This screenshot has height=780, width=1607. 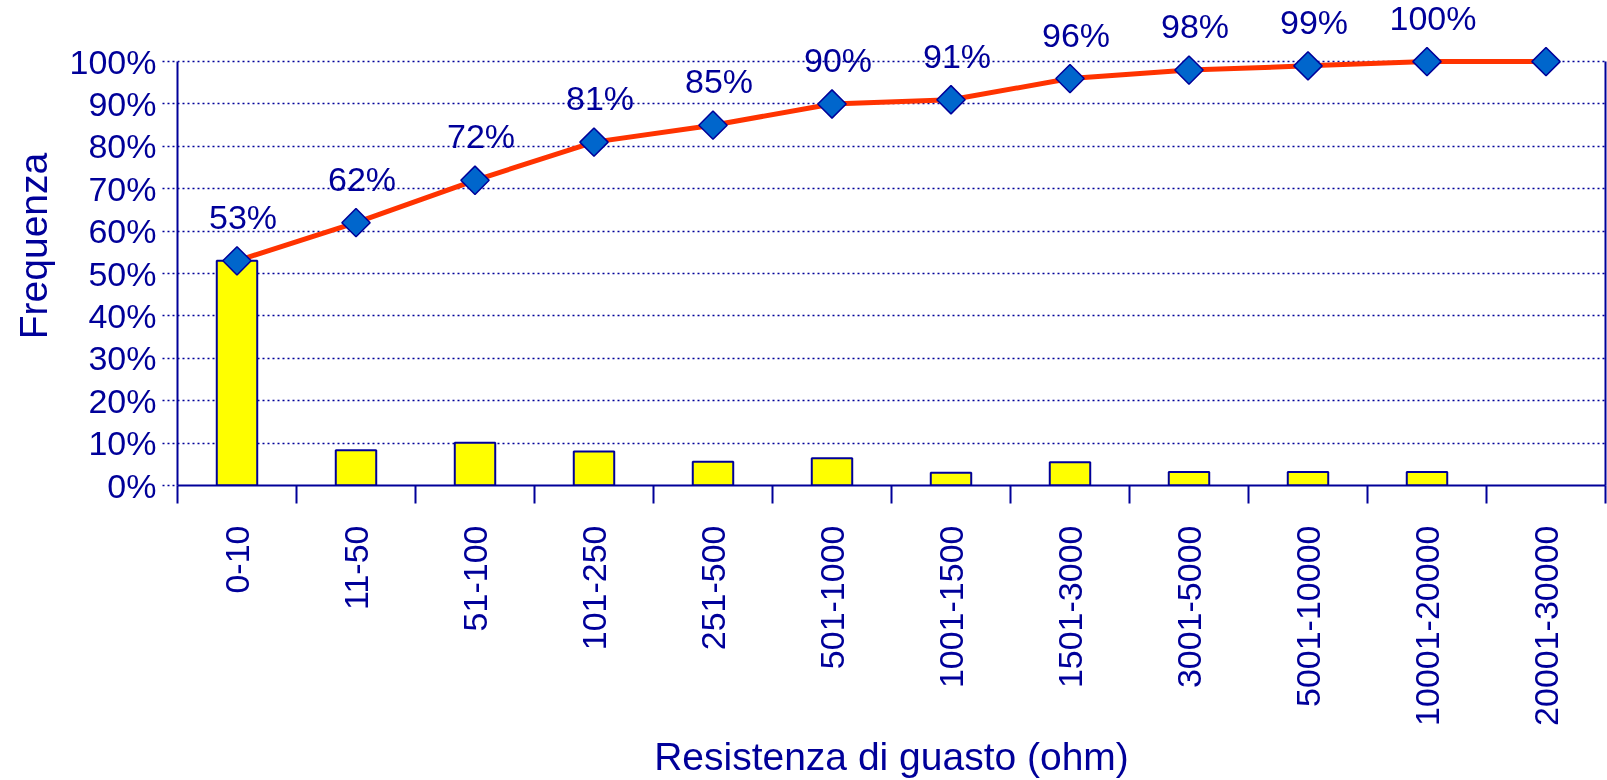 I want to click on x-tick-label: 501-1000, so click(x=831, y=597).